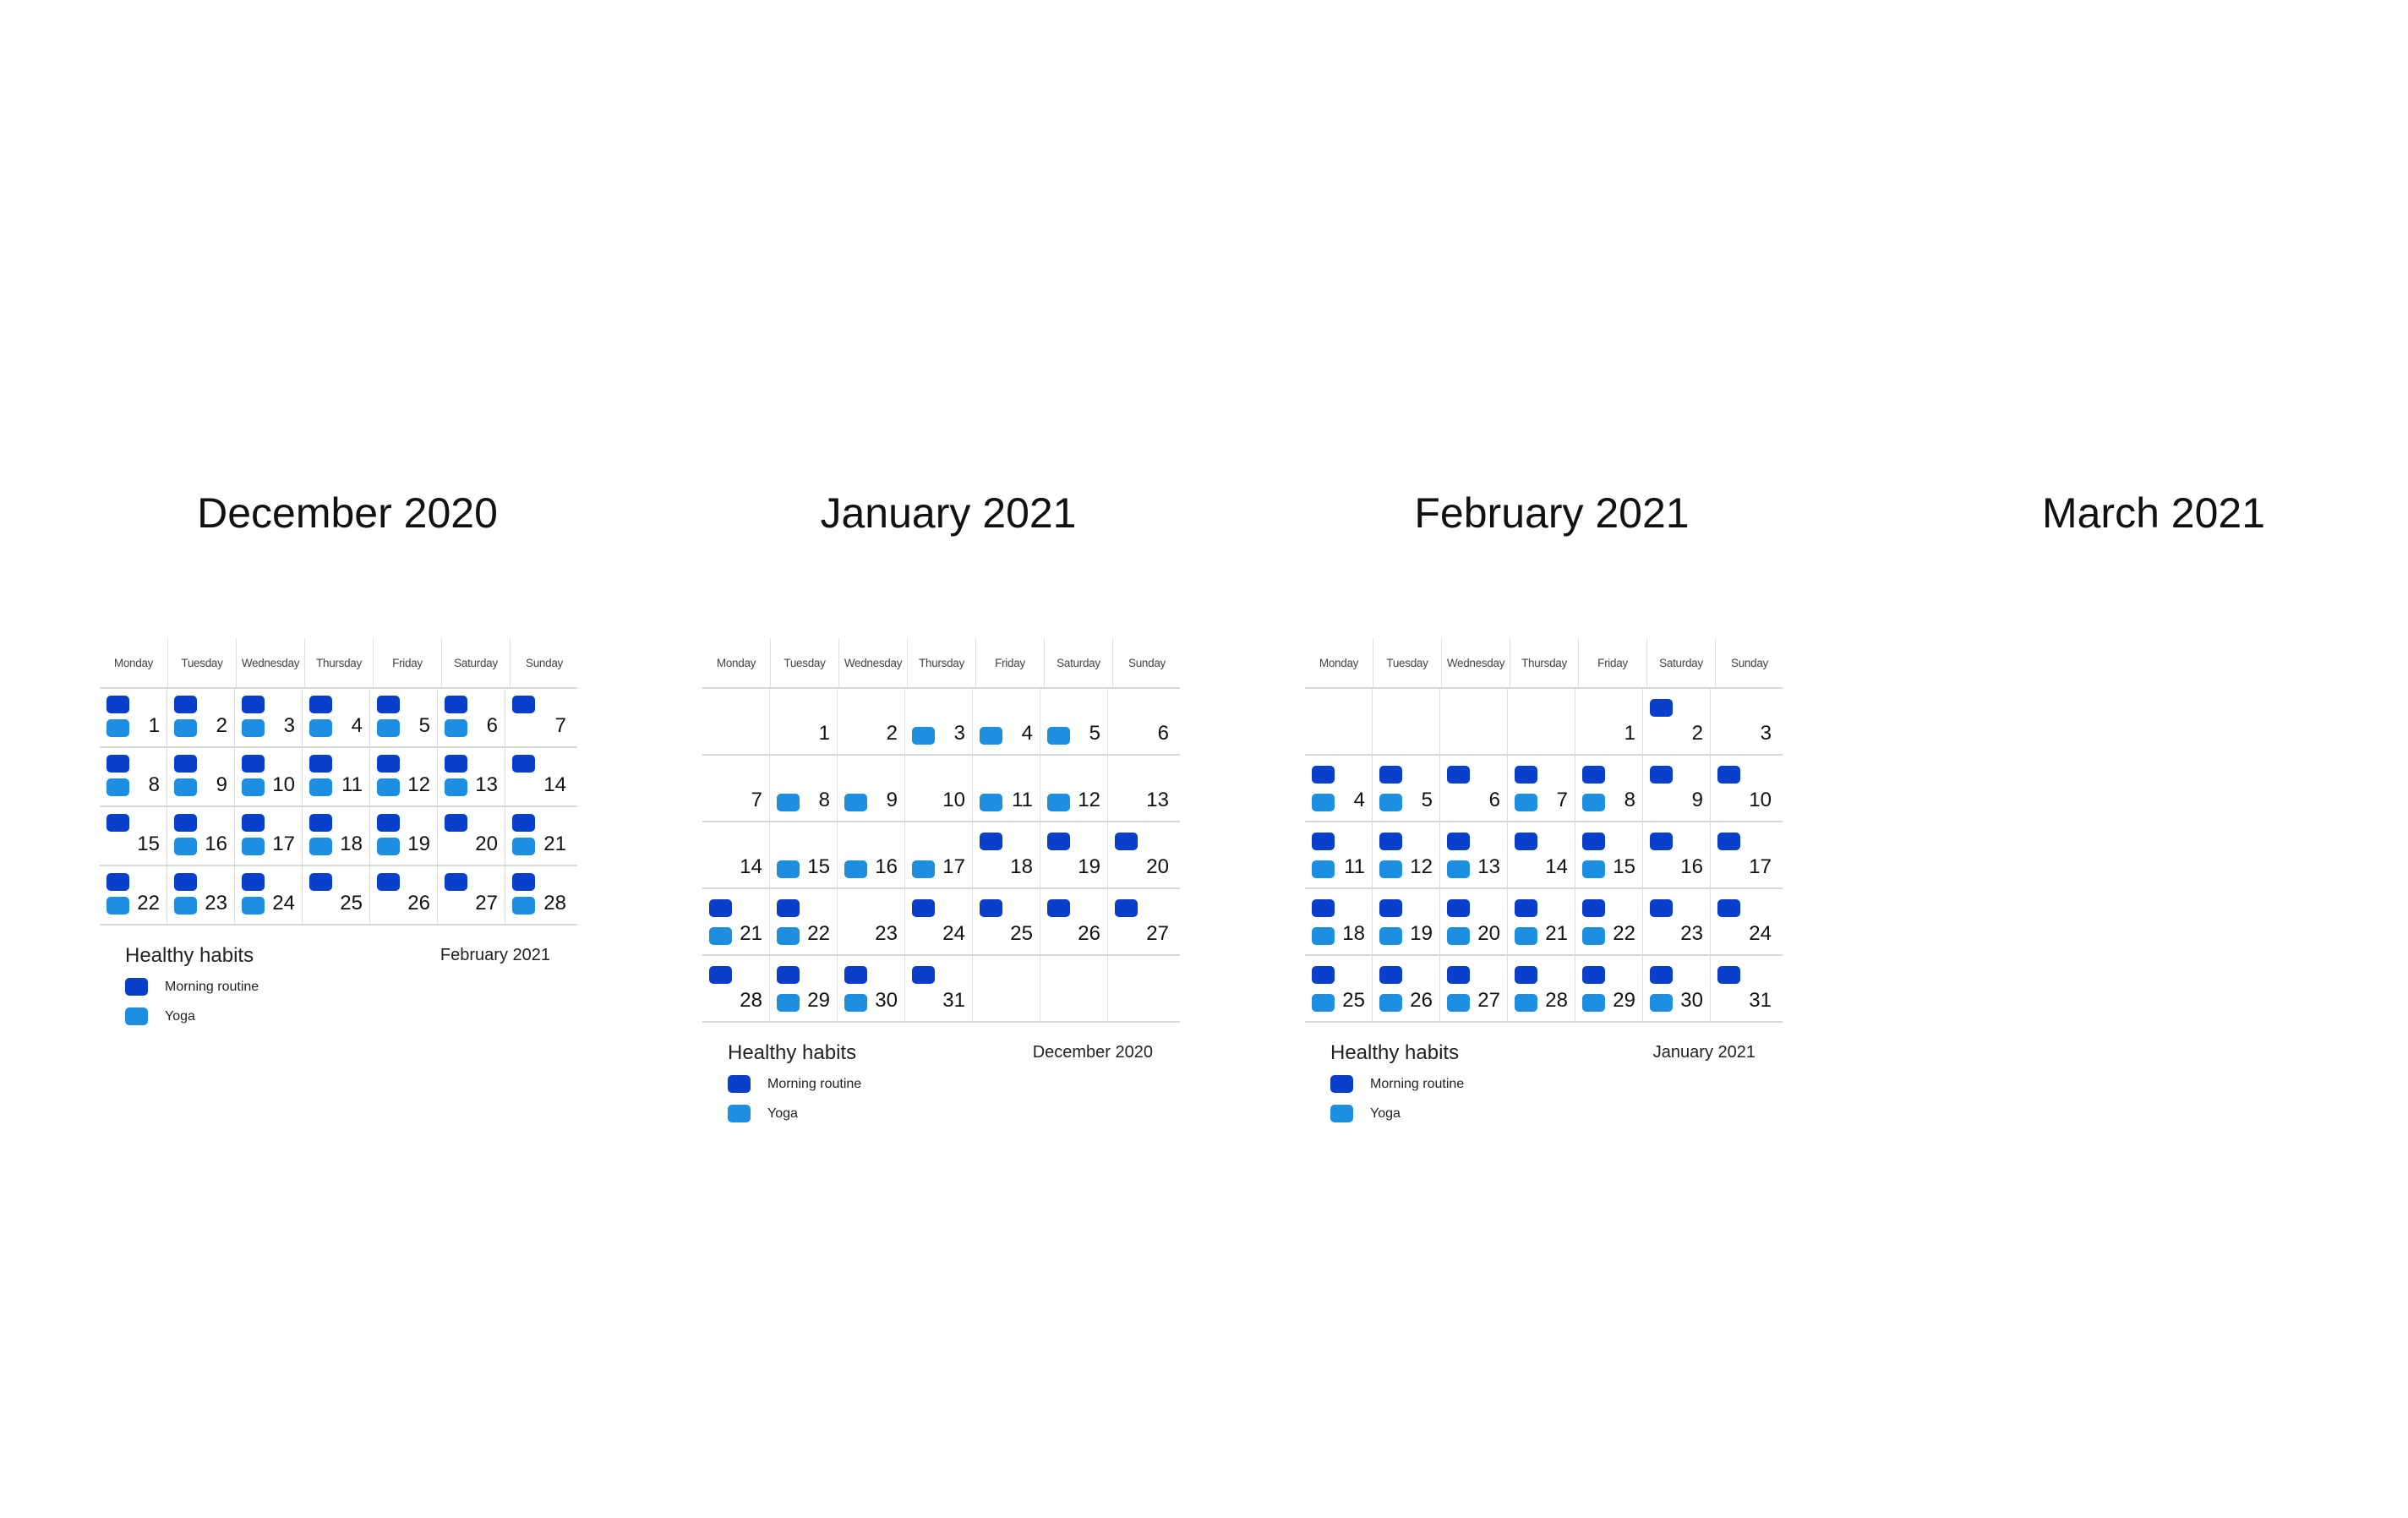 This screenshot has width=2408, height=1518. Describe the element at coordinates (756, 800) in the screenshot. I see `day-number: 7` at that location.